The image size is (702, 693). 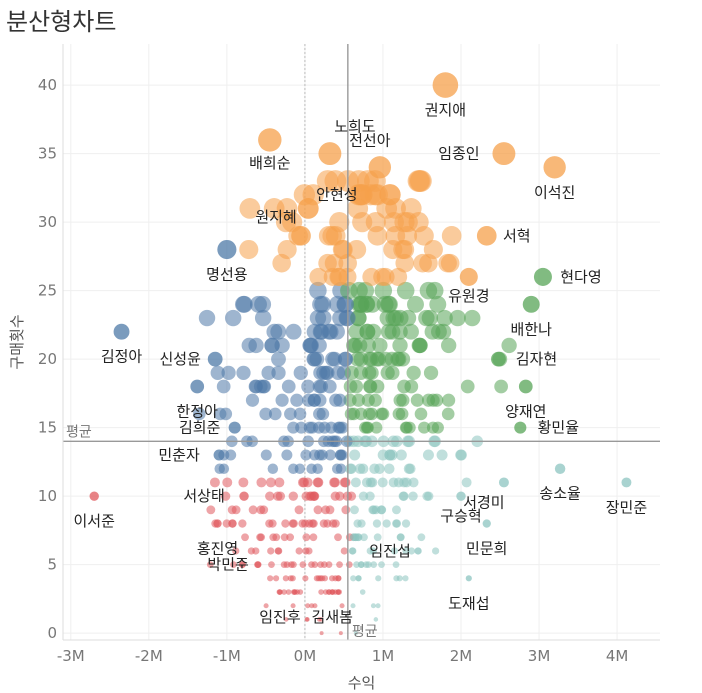 I want to click on point-label: 임종인, so click(x=458, y=154).